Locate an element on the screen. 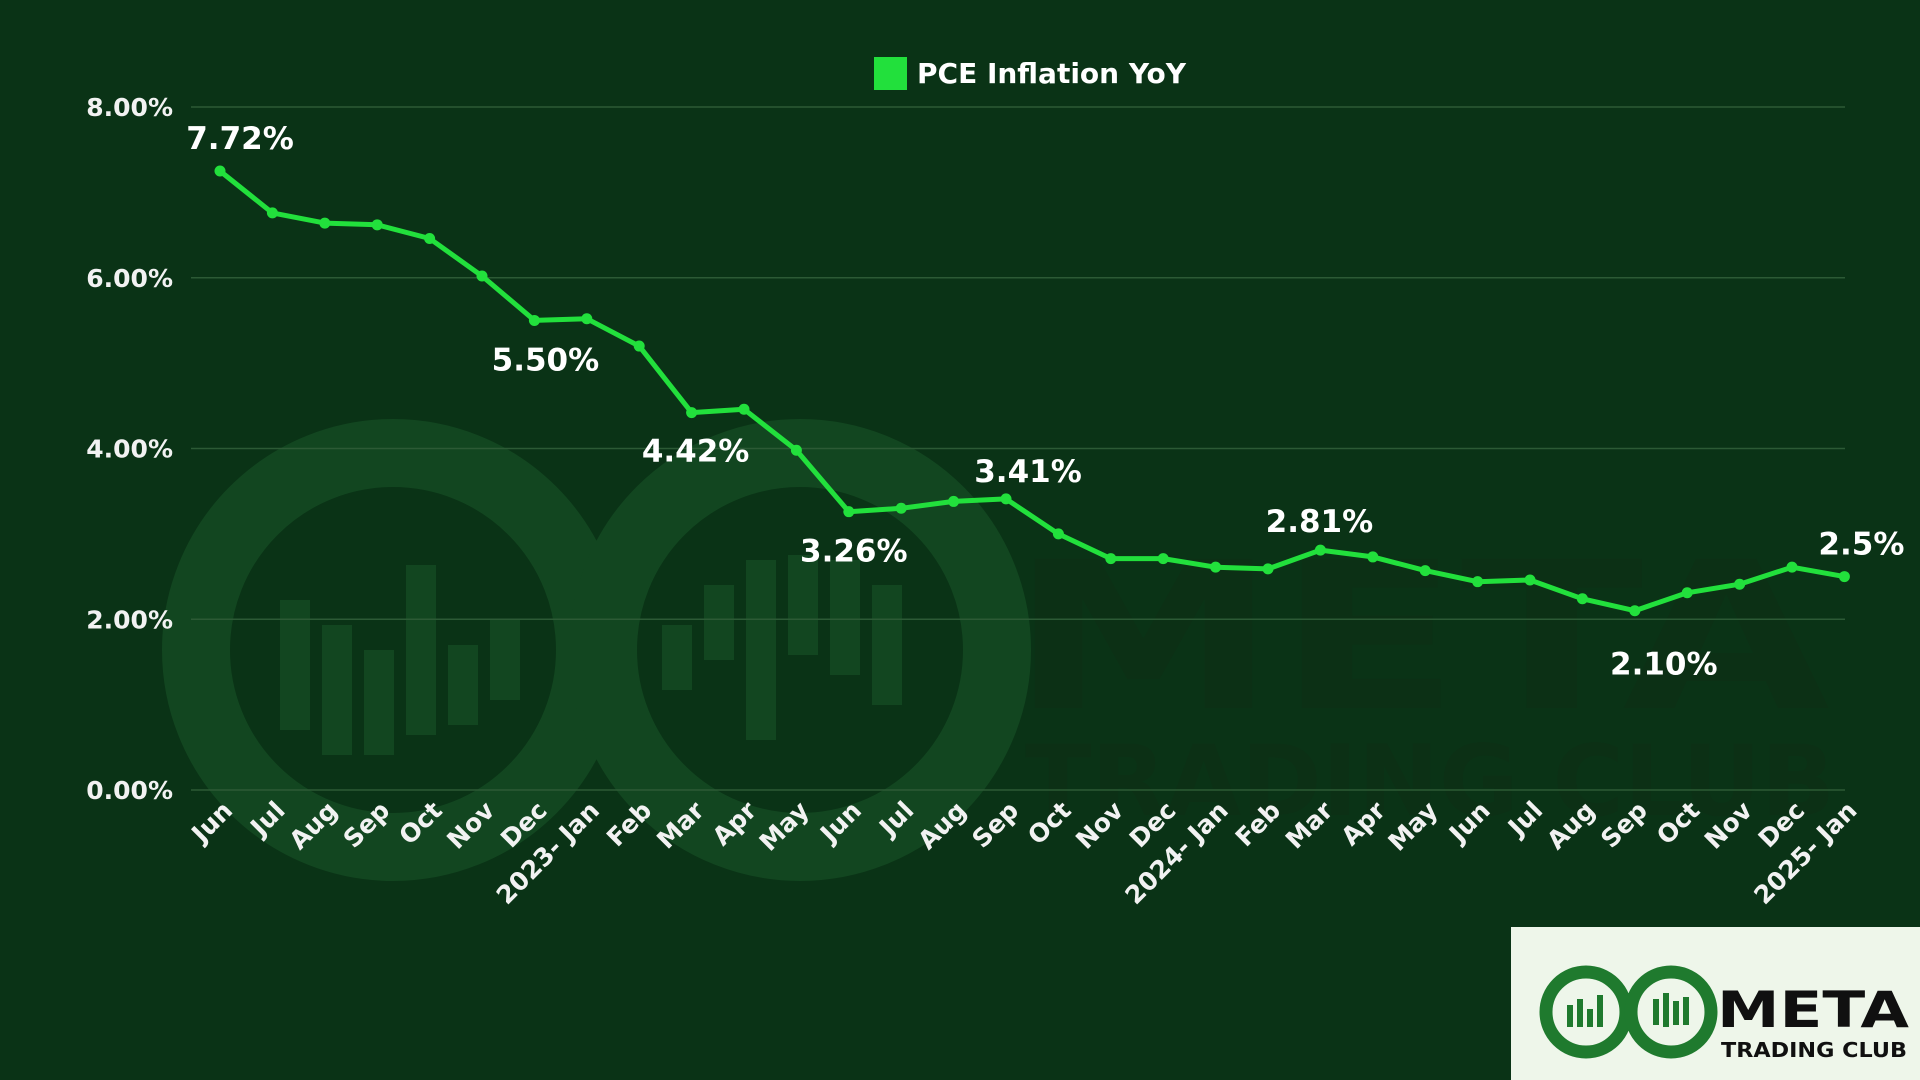  logo-subtitle: TRADING CLUB is located at coordinates (1814, 1050).